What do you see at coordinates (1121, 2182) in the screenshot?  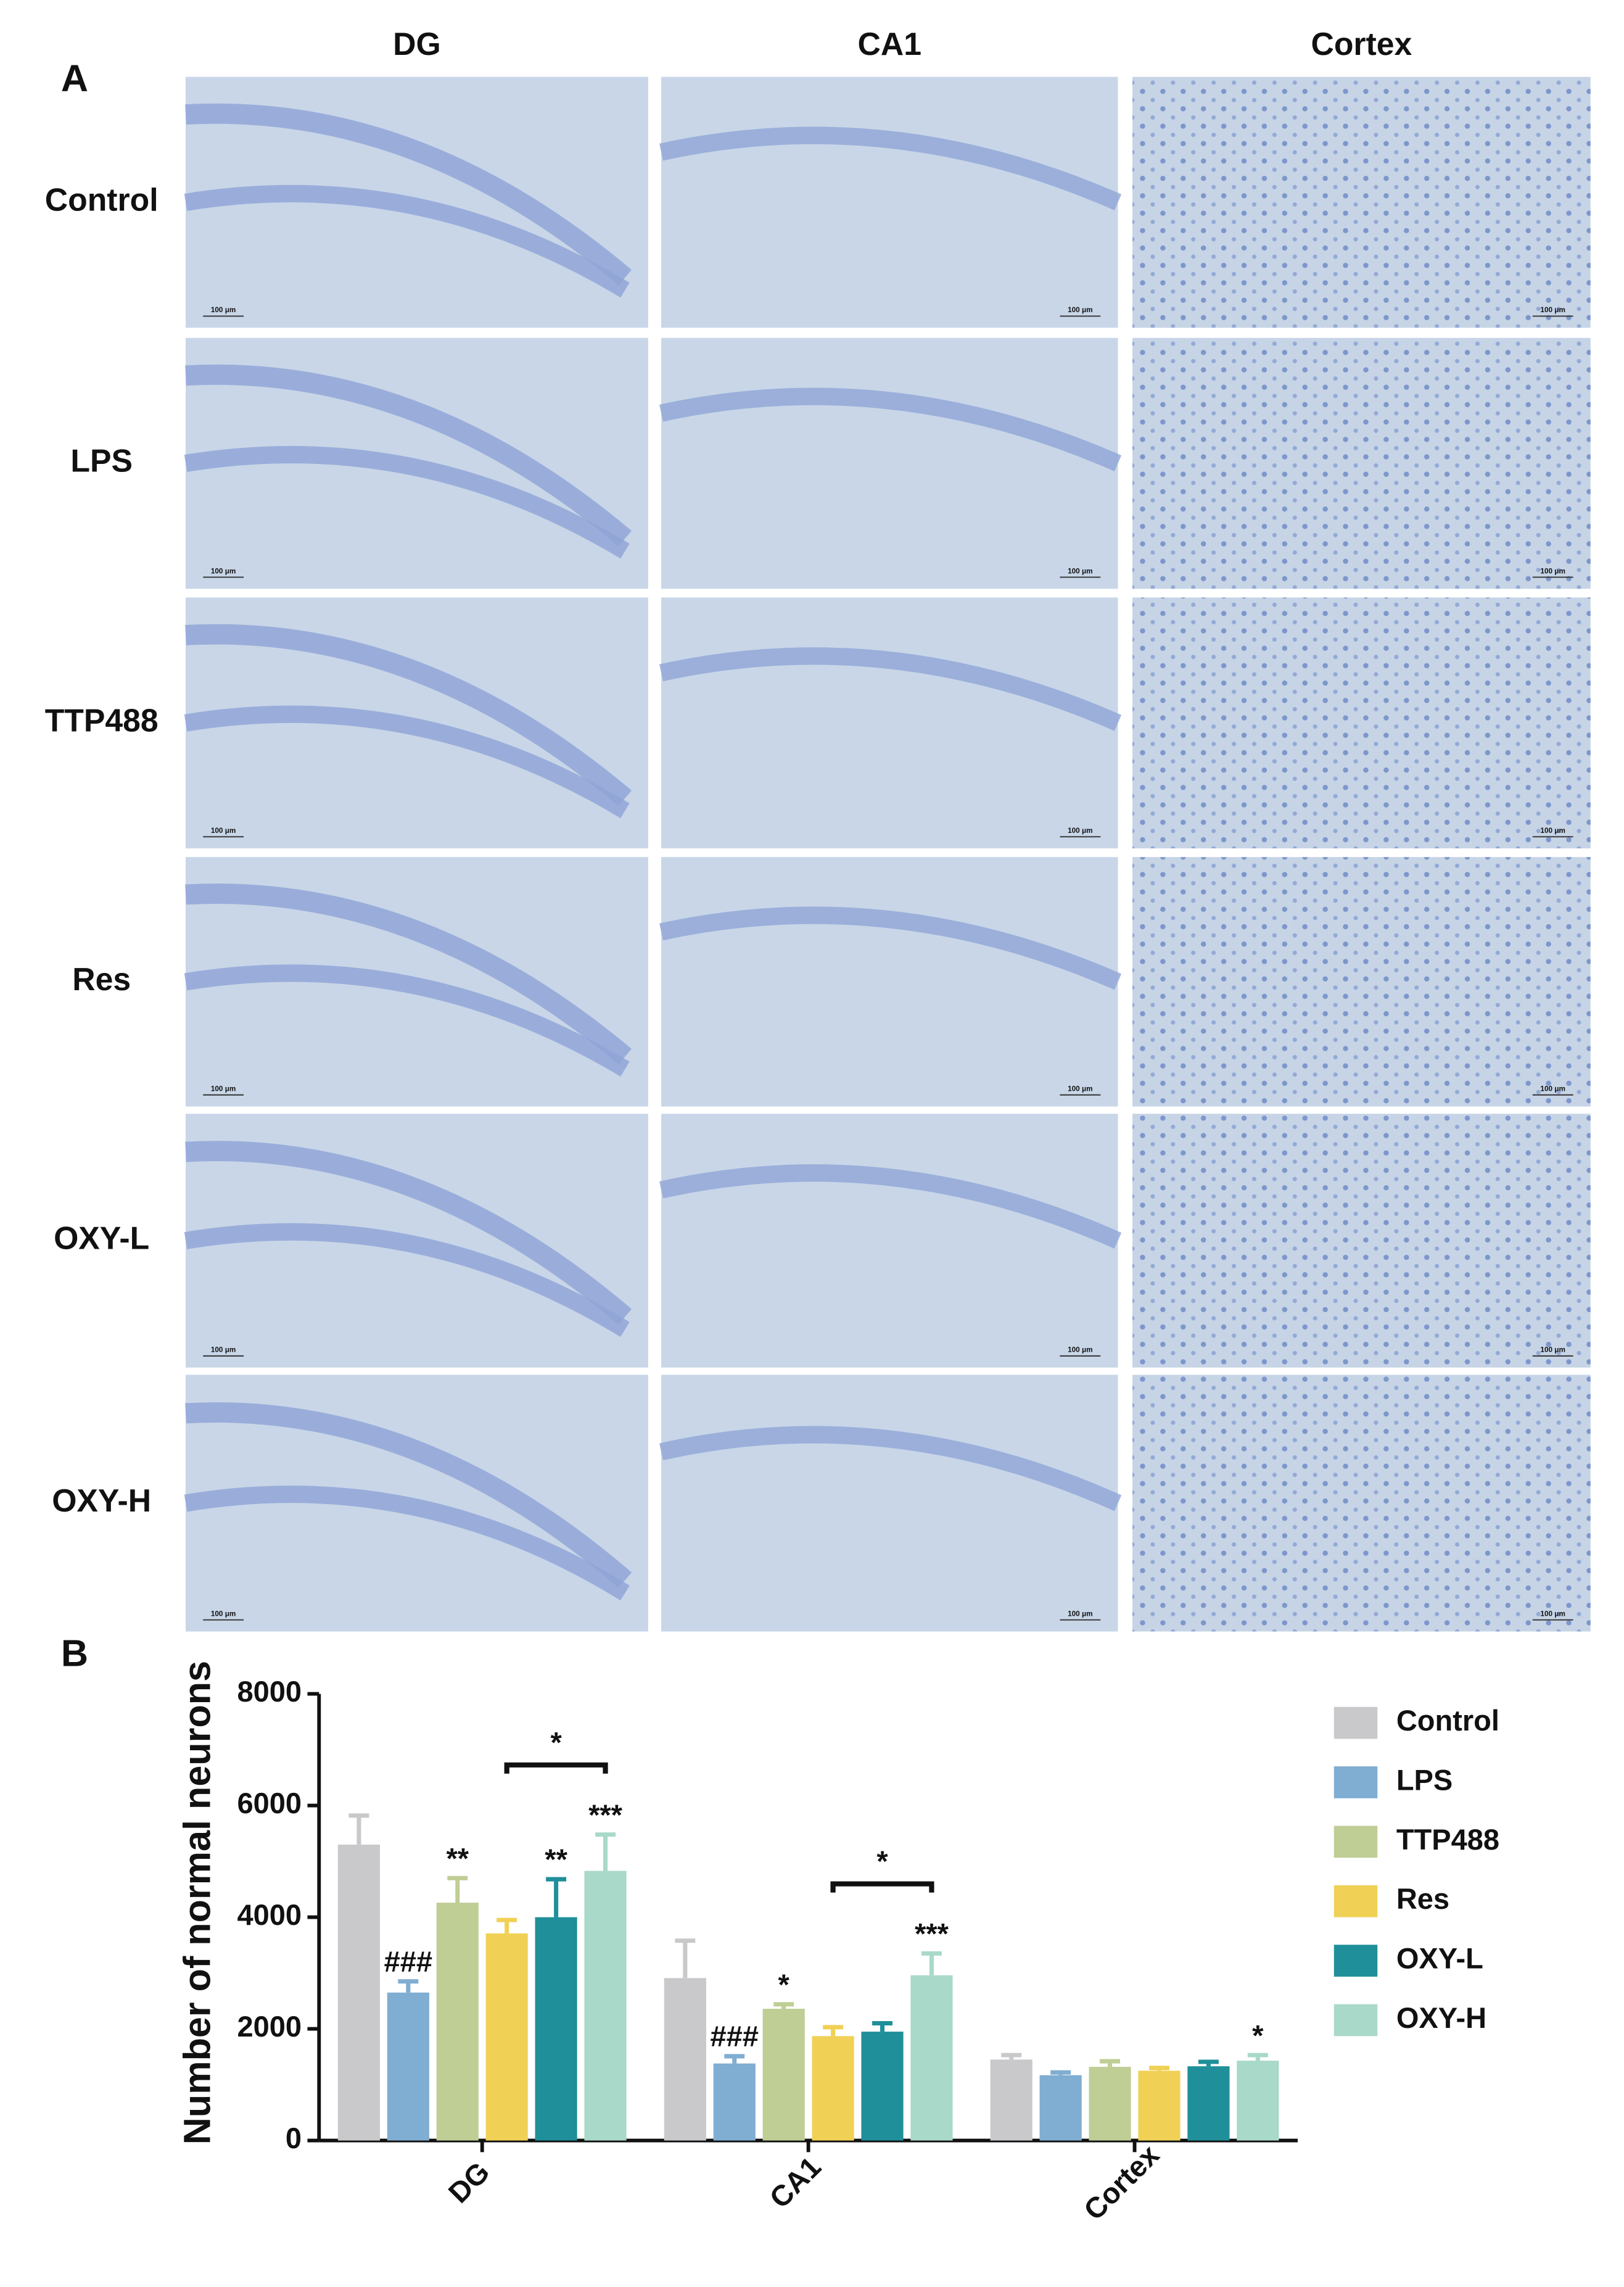 I see `x-tick-label: Cortex` at bounding box center [1121, 2182].